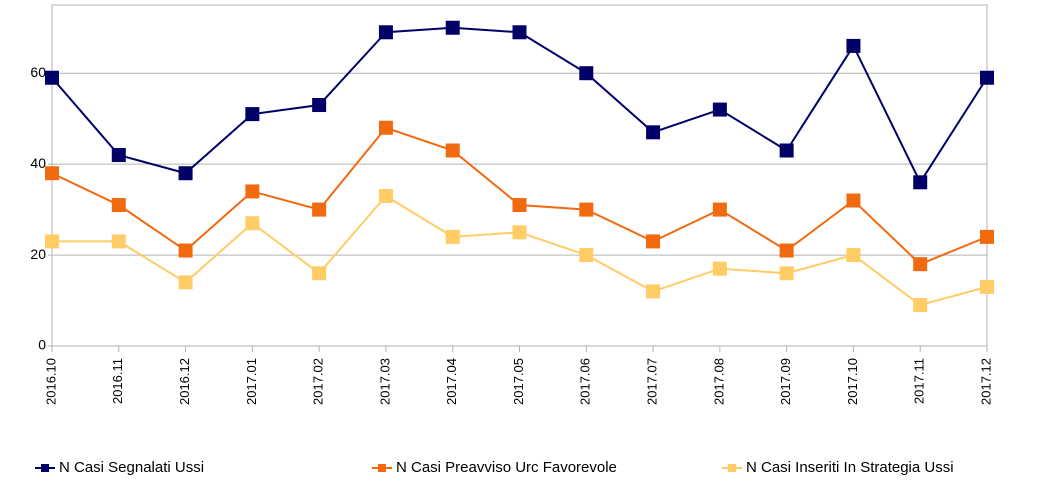 The width and height of the screenshot is (1063, 488). Describe the element at coordinates (117, 381) in the screenshot. I see `x-tick-label: 2016.11` at that location.